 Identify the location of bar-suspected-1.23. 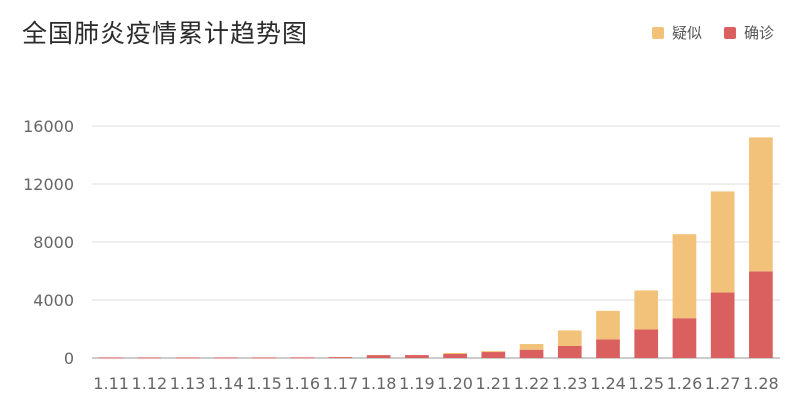
(569, 338).